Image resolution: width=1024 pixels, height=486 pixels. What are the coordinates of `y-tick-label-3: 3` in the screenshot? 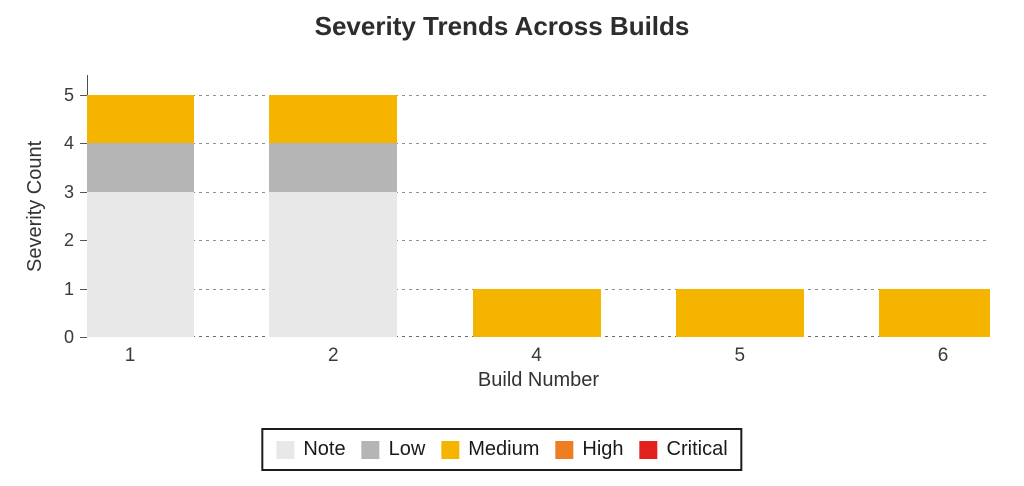 It's located at (68, 192).